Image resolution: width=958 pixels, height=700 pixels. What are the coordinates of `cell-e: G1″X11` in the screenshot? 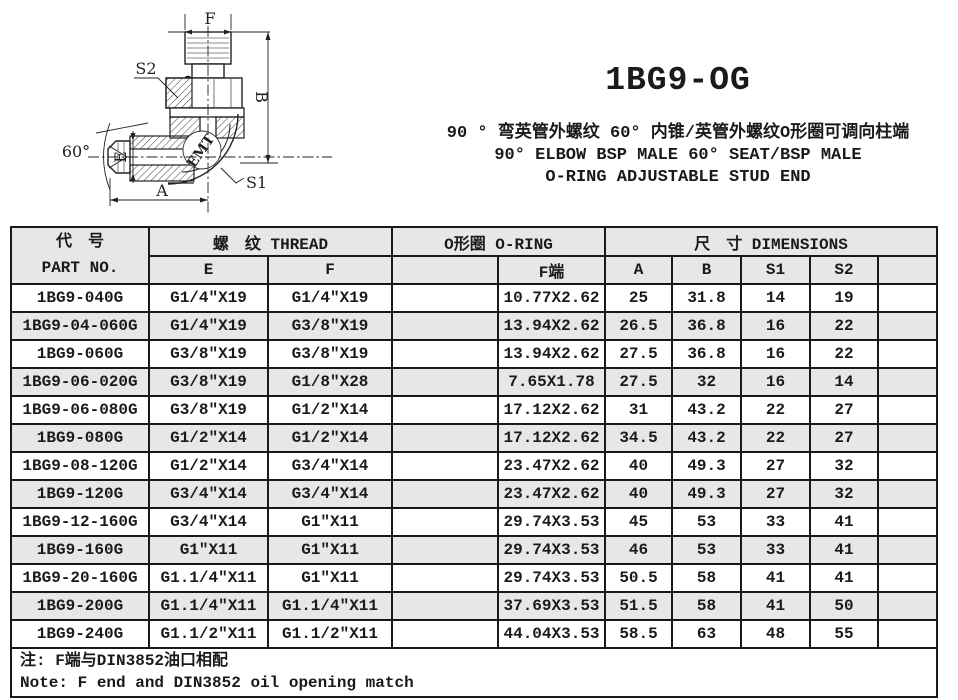 It's located at (208, 550).